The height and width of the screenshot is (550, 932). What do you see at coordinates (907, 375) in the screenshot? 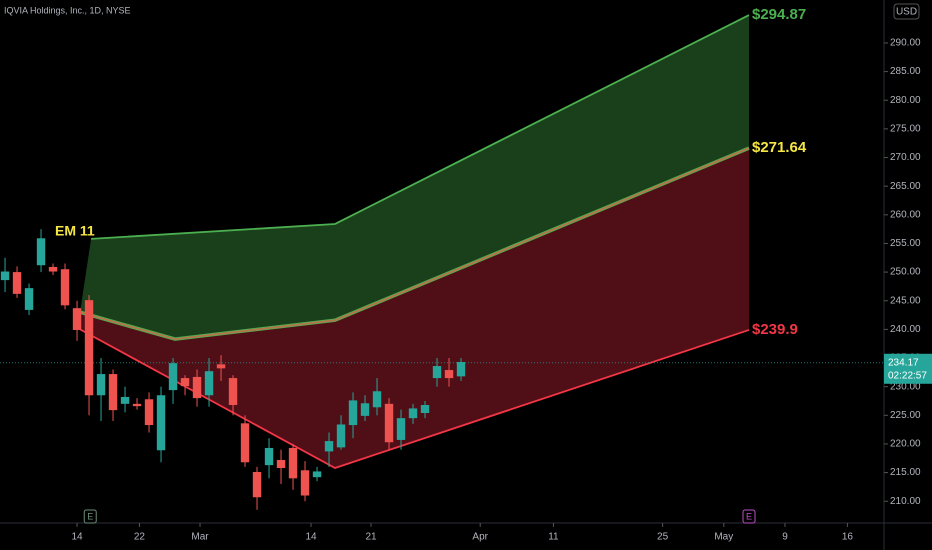
I see `countdown-label: 02:22:57` at bounding box center [907, 375].